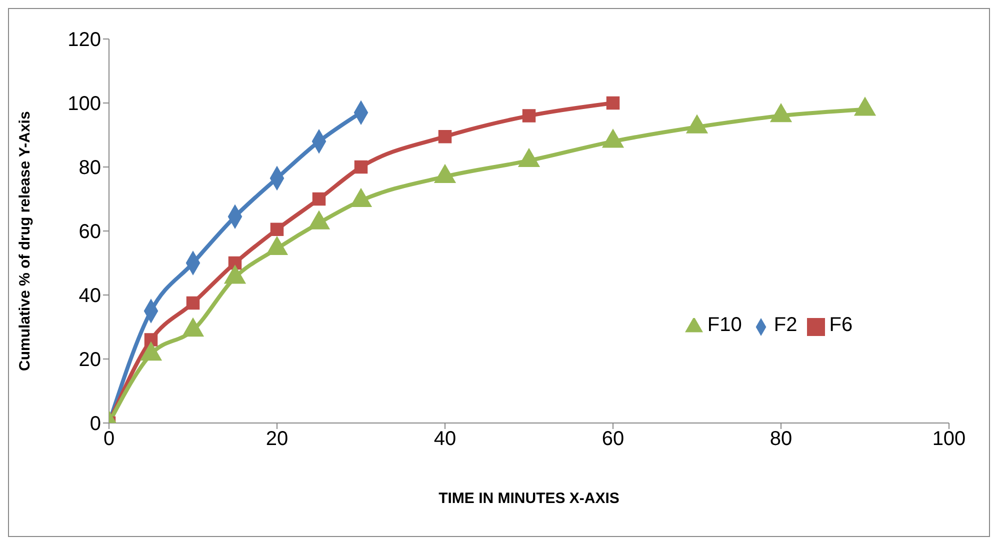  What do you see at coordinates (949, 439) in the screenshot?
I see `x-tick-label: 100` at bounding box center [949, 439].